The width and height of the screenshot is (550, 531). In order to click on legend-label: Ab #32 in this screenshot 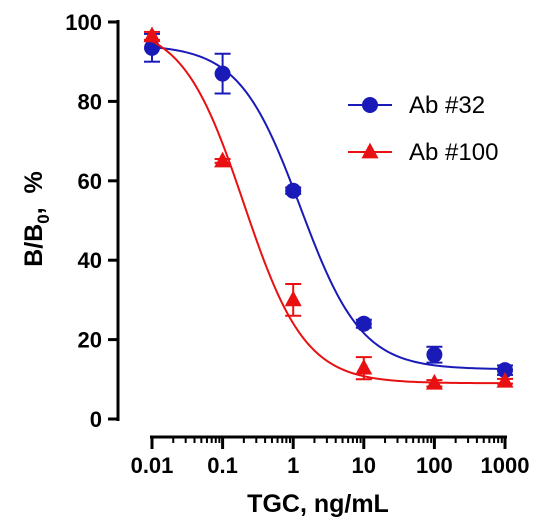, I will do `click(447, 105)`.